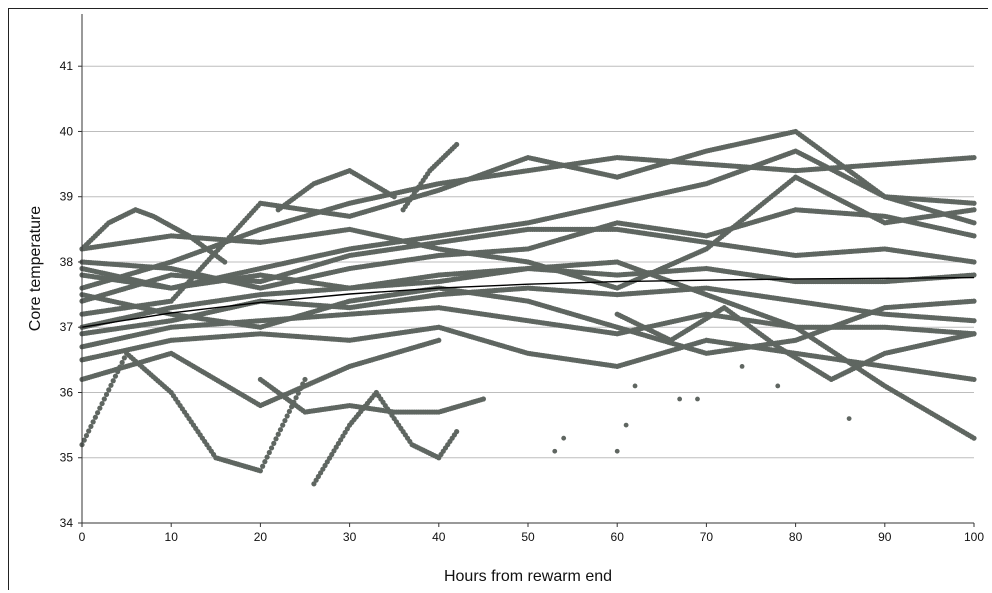  I want to click on series-3-point, so click(974, 262).